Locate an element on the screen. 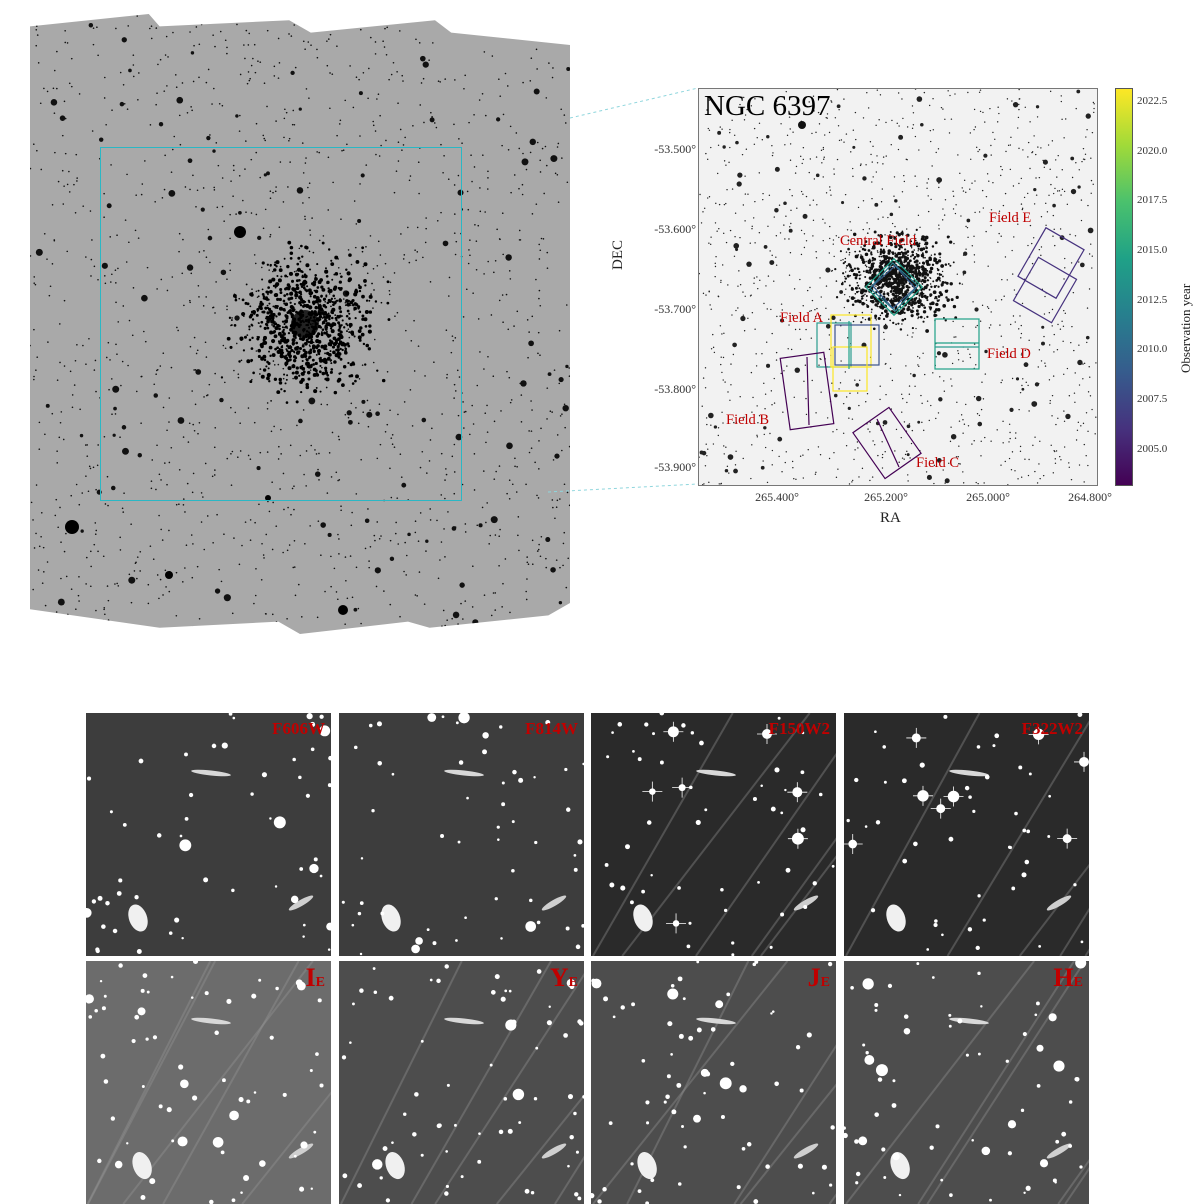 The width and height of the screenshot is (1200, 1204). dec-tick-label: -53.900° is located at coordinates (675, 467).